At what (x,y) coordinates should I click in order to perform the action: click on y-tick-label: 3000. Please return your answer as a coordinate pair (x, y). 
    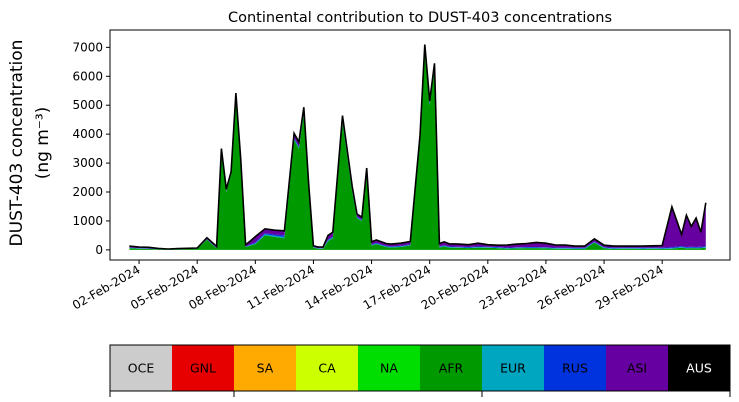
    Looking at the image, I should click on (87, 163).